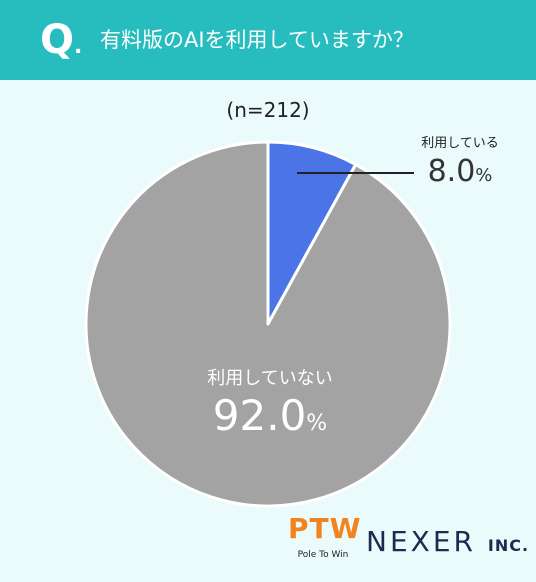 The height and width of the screenshot is (582, 536). What do you see at coordinates (61, 40) in the screenshot?
I see `q-mark-icon: Q.` at bounding box center [61, 40].